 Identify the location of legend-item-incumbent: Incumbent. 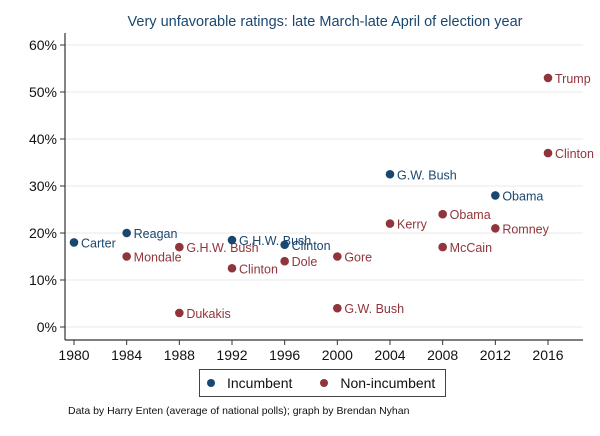
(249, 383).